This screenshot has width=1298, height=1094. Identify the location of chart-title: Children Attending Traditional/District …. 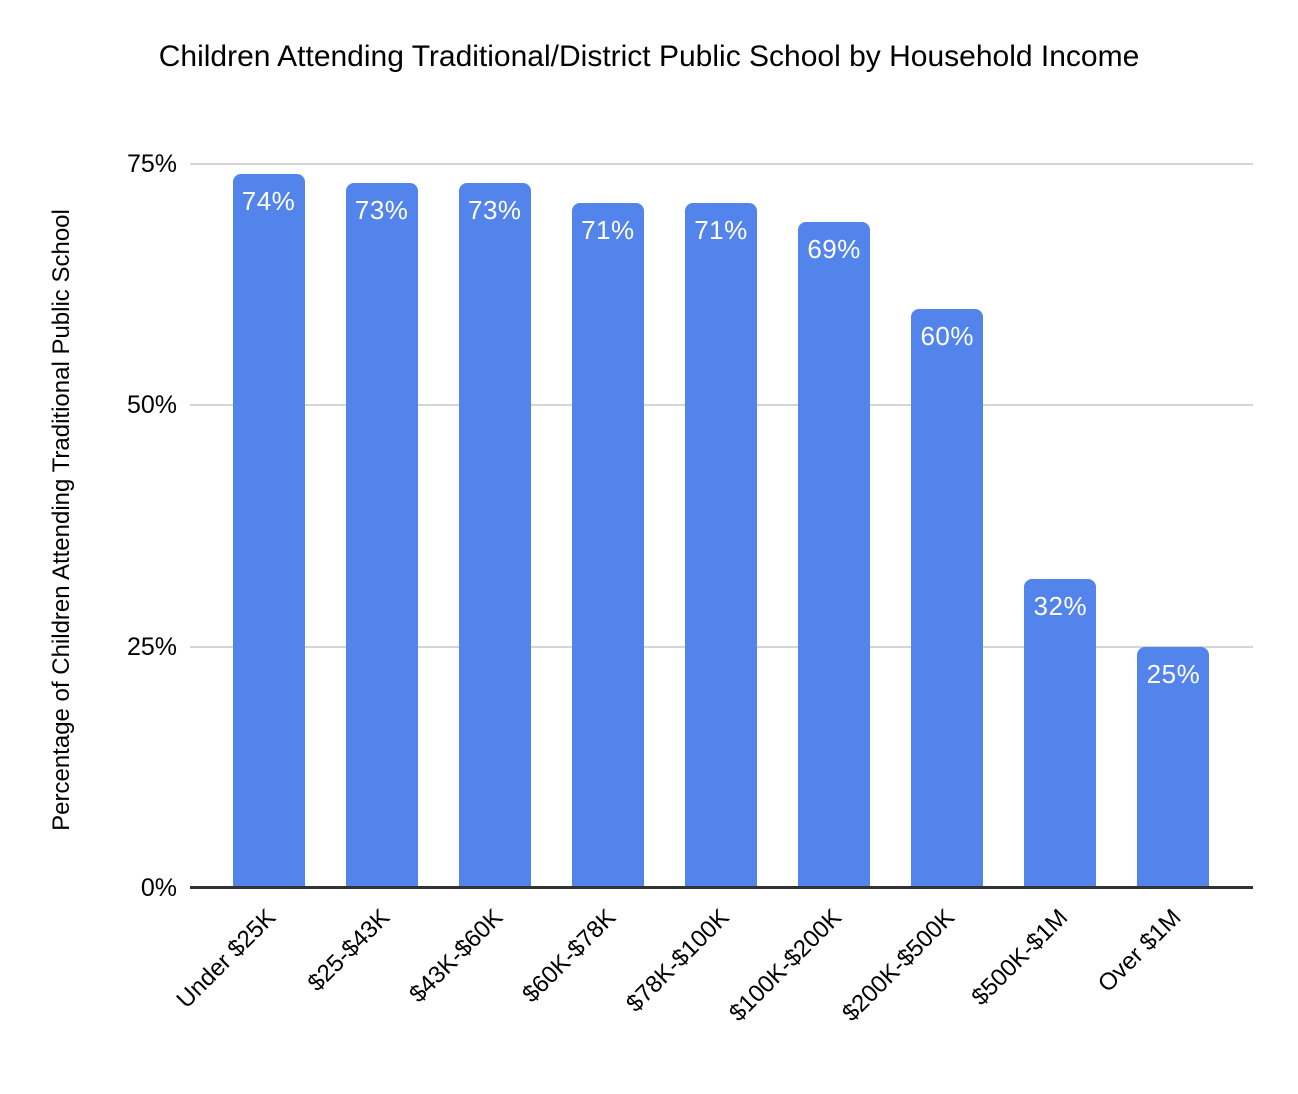
(649, 56).